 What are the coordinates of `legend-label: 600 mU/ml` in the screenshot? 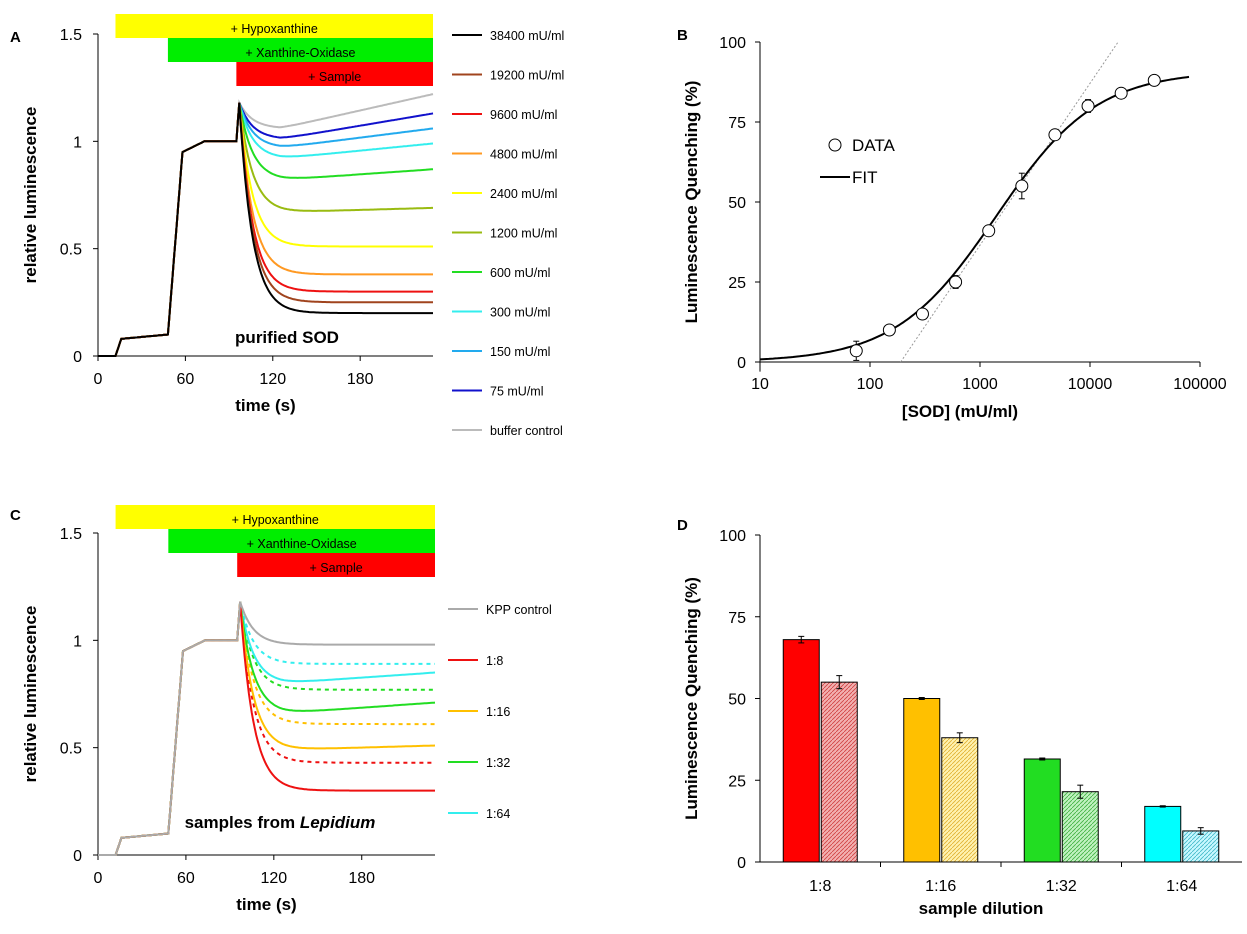 It's located at (520, 273).